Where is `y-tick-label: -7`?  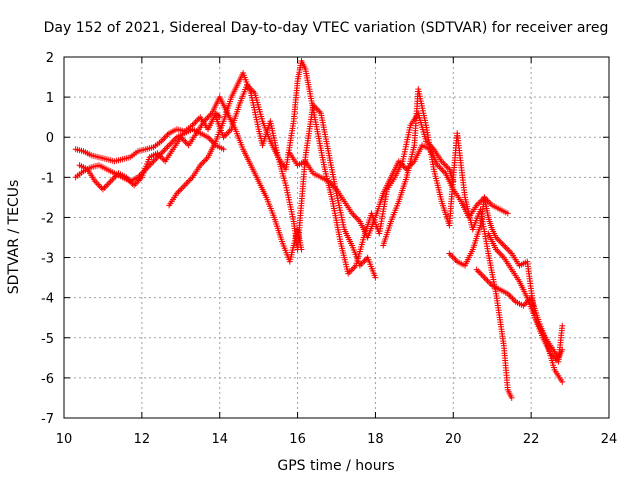
y-tick-label: -7 is located at coordinates (47, 419).